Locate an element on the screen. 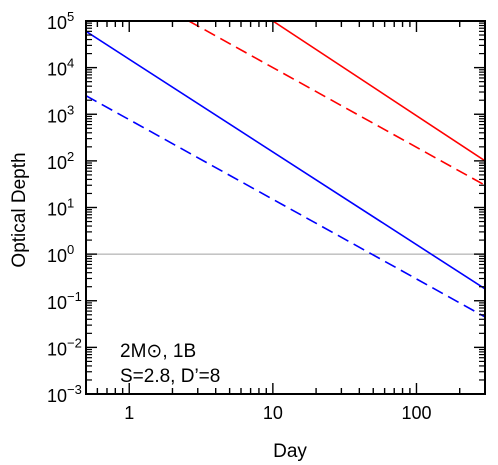  y-tick-label: 10³ is located at coordinates (60, 114).